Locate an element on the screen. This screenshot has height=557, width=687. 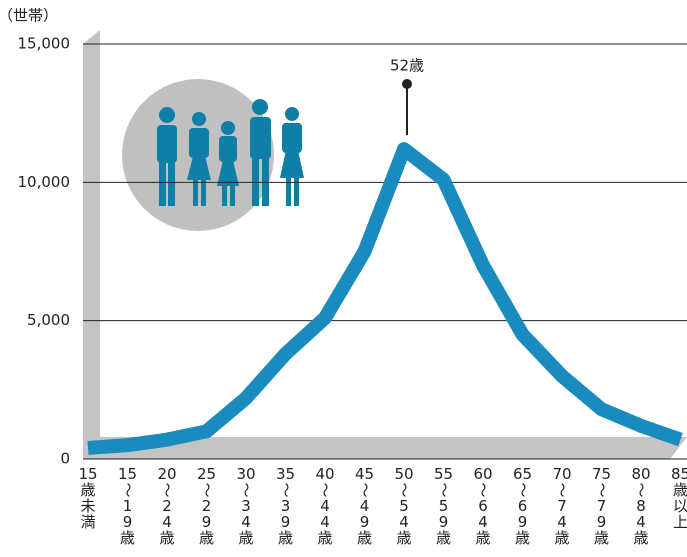
x-tick-label: 20 〜 2 4 歳 is located at coordinates (167, 506).